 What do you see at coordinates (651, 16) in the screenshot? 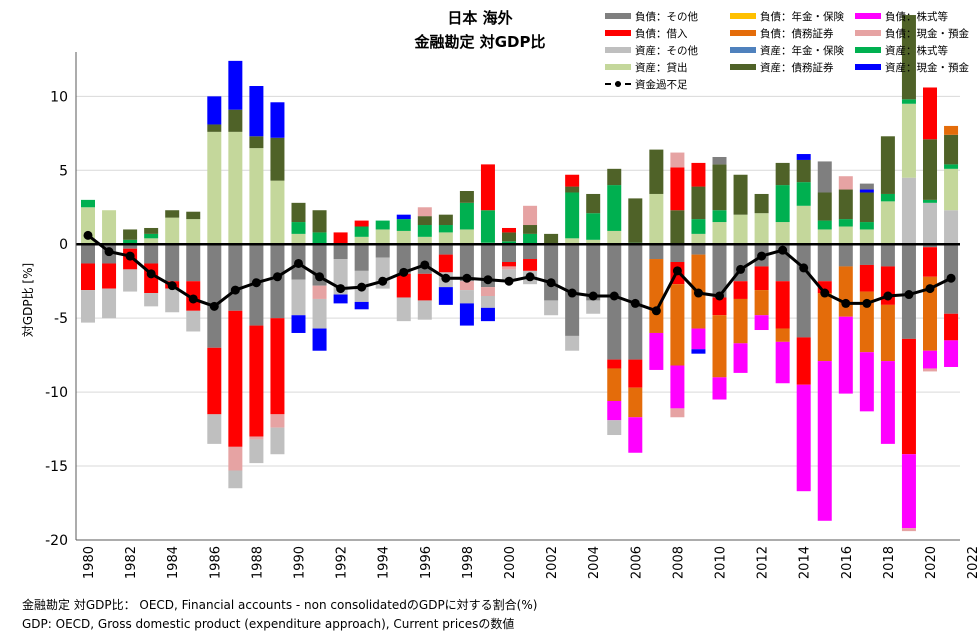
I see `legend-item: 負債：その他` at bounding box center [651, 16].